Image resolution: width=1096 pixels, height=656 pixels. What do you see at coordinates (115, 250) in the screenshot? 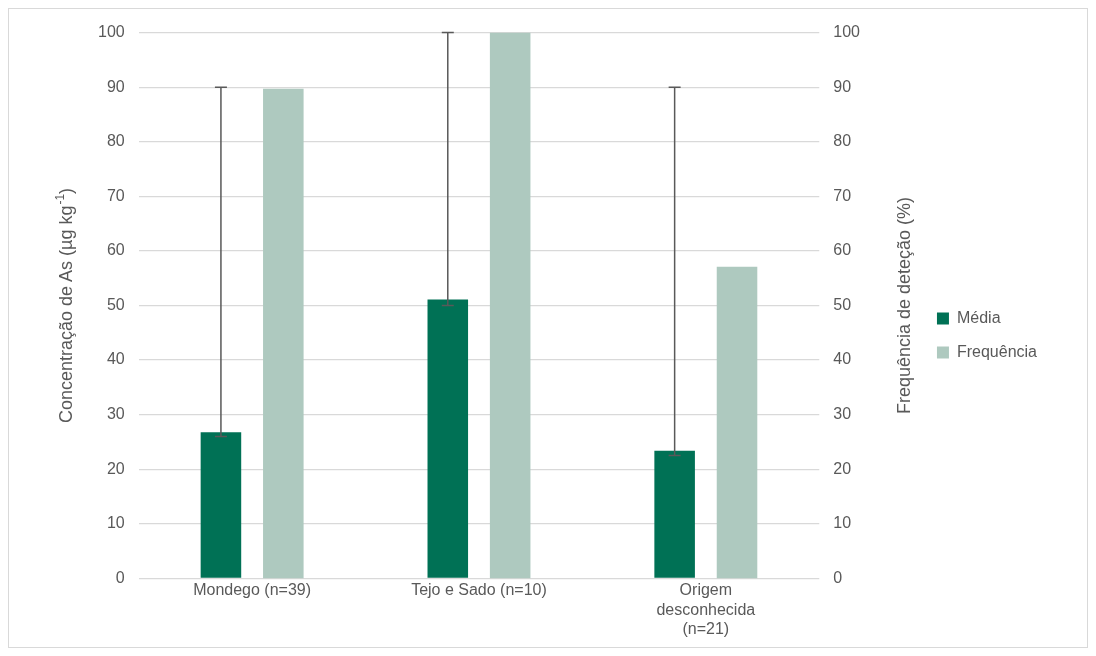
I see `y-tick-label: 60` at bounding box center [115, 250].